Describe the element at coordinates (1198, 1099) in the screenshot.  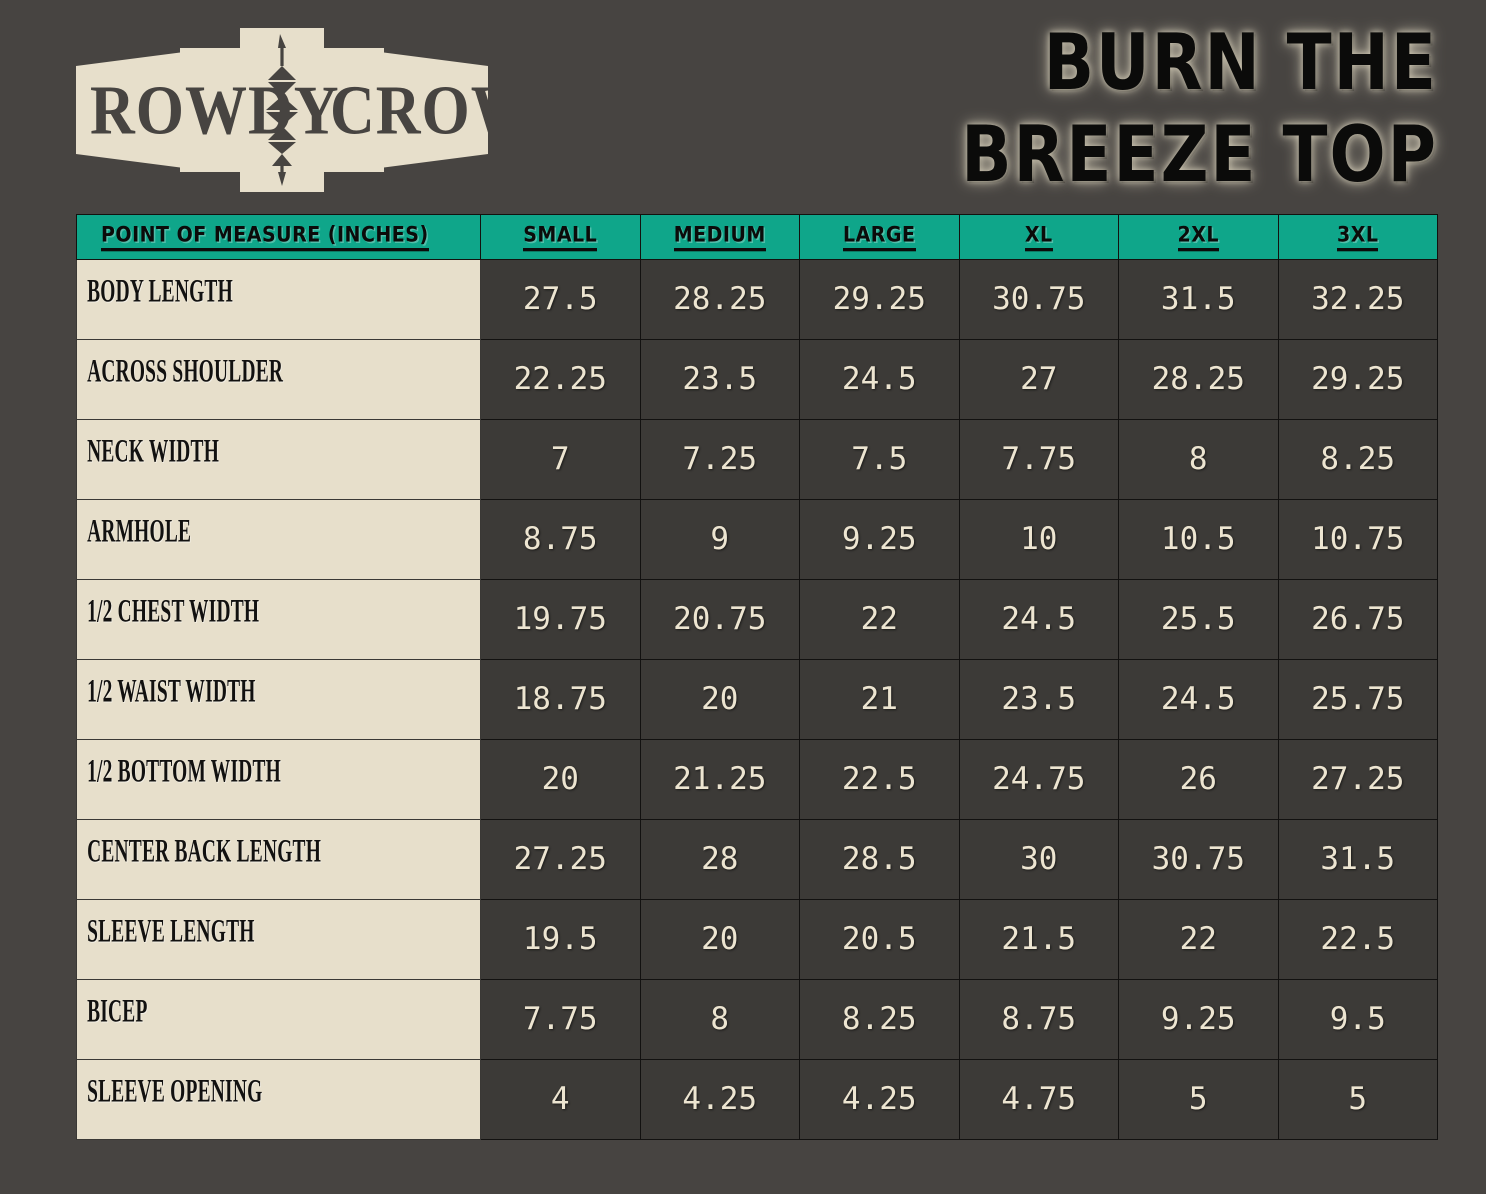
I see `measurement-value-cell: 5` at that location.